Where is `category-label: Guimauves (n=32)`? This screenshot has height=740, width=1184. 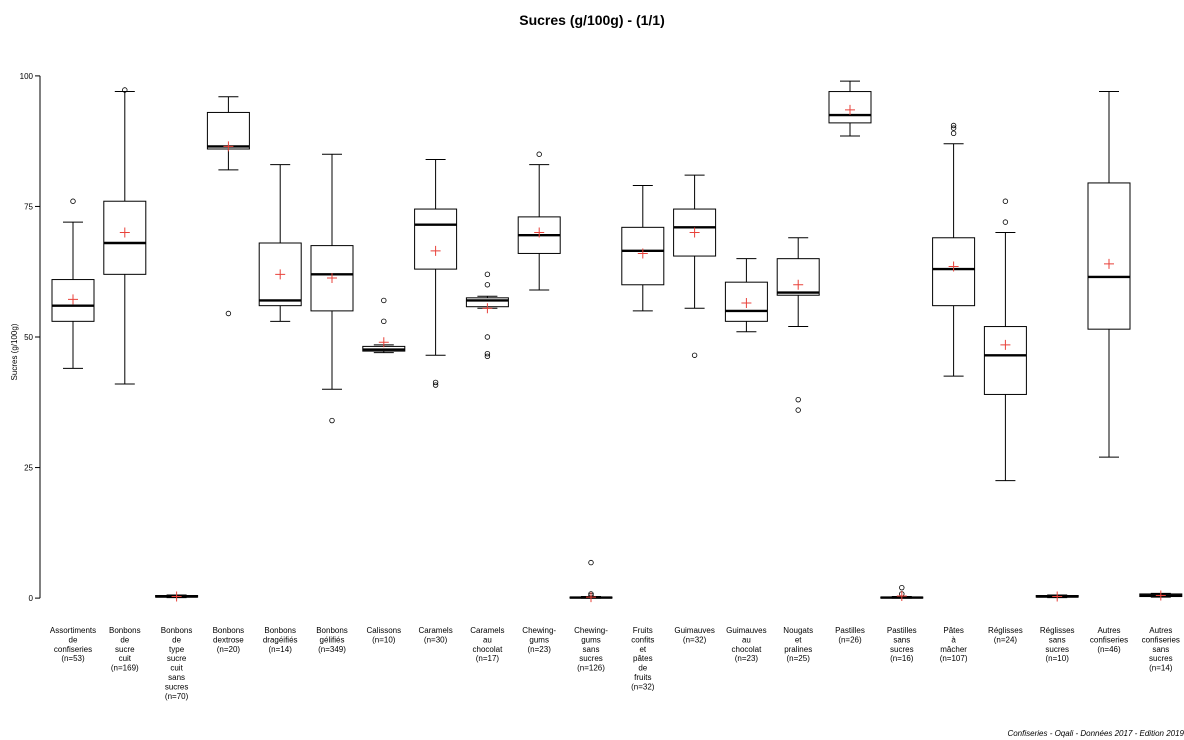
category-label: Guimauves (n=32) is located at coordinates (694, 635).